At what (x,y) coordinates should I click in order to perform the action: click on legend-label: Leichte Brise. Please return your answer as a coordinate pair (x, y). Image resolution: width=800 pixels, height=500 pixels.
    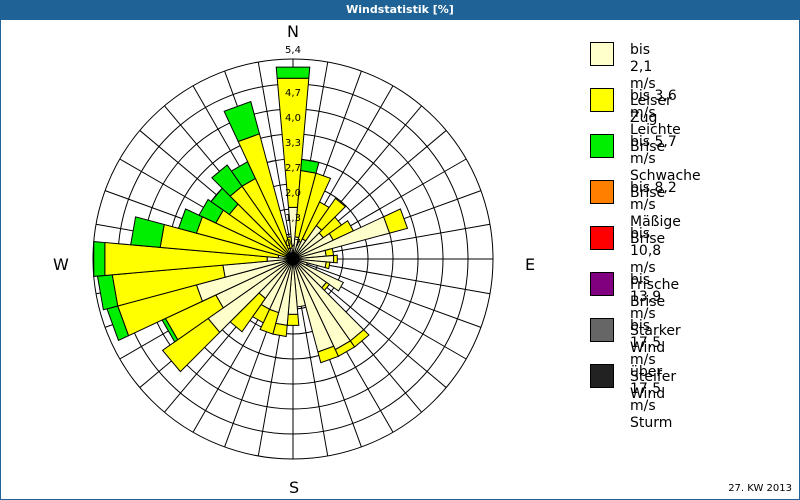
    Looking at the image, I should click on (655, 138).